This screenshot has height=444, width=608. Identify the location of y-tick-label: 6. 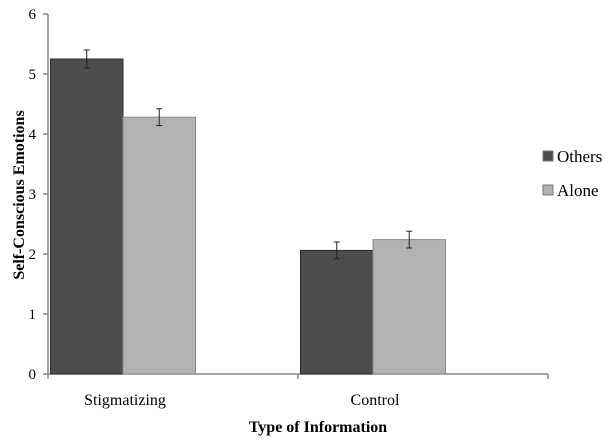
(33, 15).